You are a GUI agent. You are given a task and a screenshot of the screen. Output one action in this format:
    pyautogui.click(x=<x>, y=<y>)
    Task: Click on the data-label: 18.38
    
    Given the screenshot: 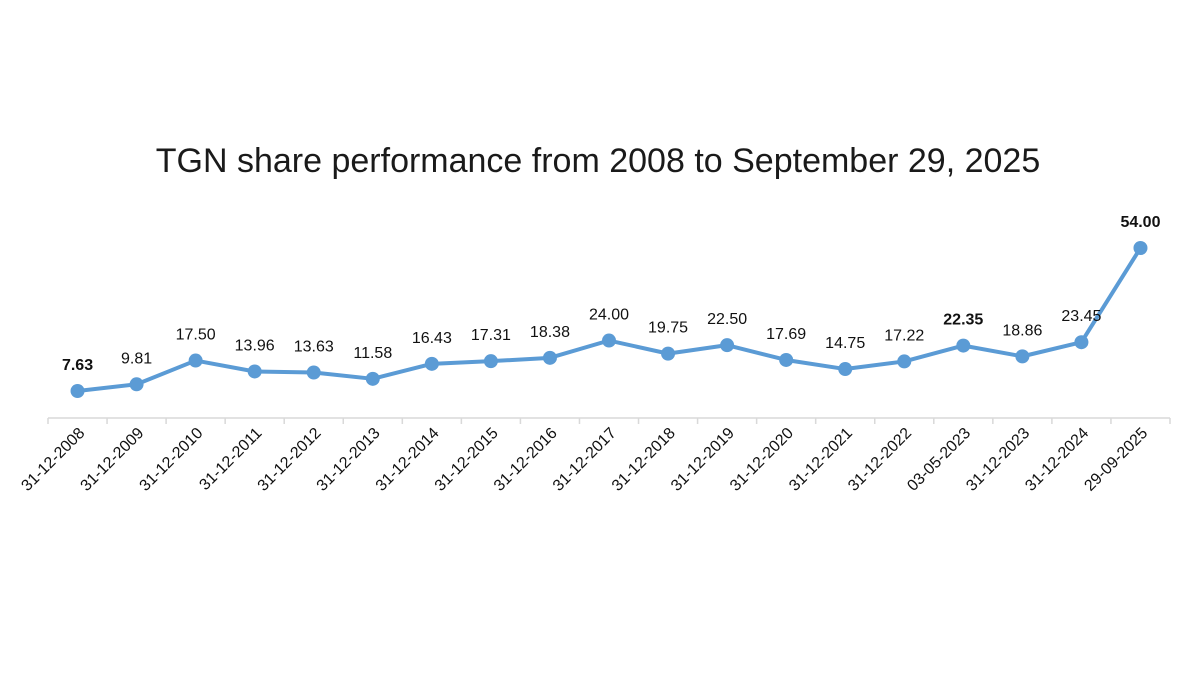 What is the action you would take?
    pyautogui.click(x=550, y=332)
    